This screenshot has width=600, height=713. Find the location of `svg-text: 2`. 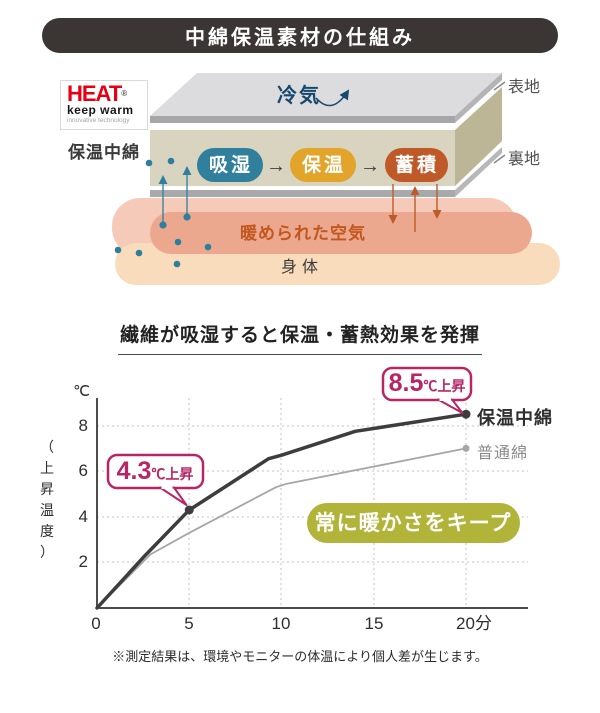

svg-text: 2 is located at coordinates (83, 561).